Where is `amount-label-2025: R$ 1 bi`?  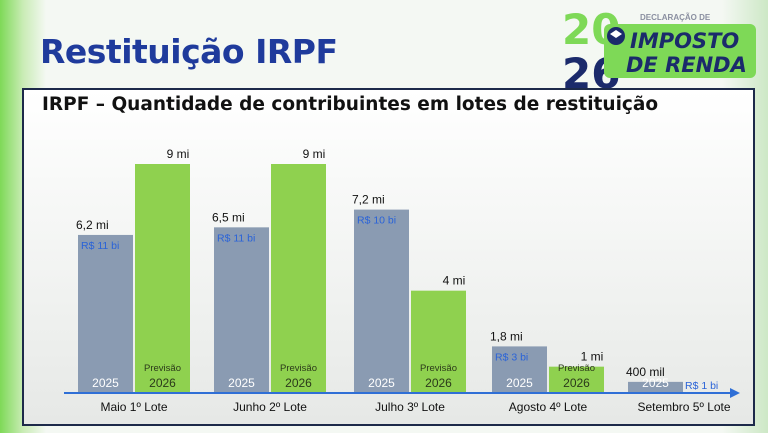
amount-label-2025: R$ 1 bi is located at coordinates (701, 386).